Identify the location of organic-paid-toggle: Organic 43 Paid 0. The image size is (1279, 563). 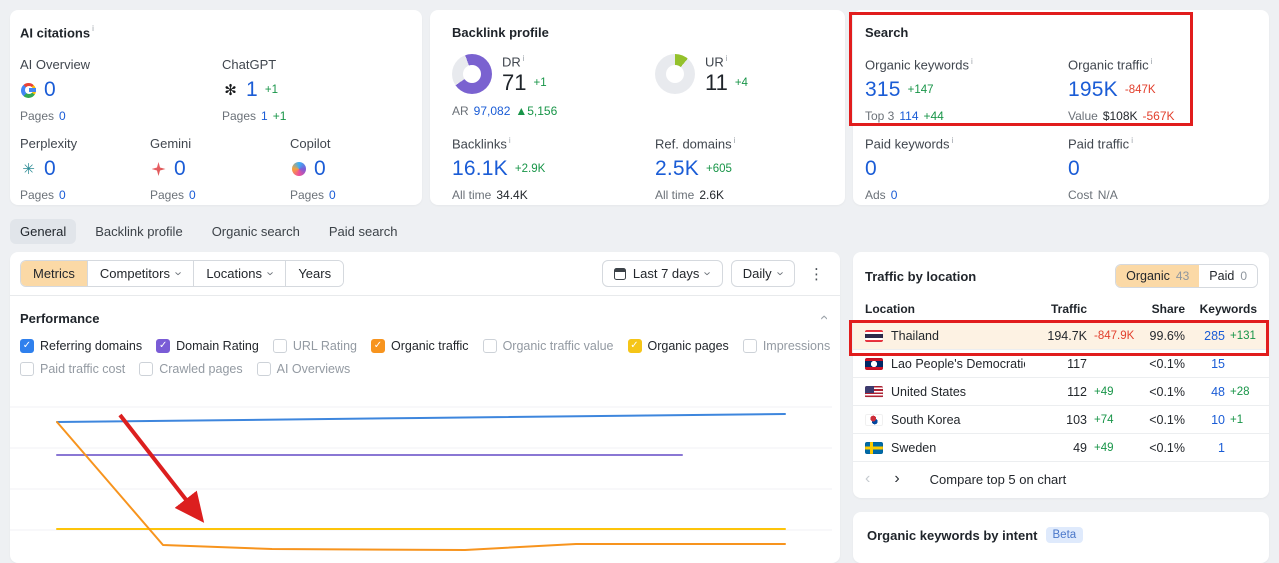
(1186, 276).